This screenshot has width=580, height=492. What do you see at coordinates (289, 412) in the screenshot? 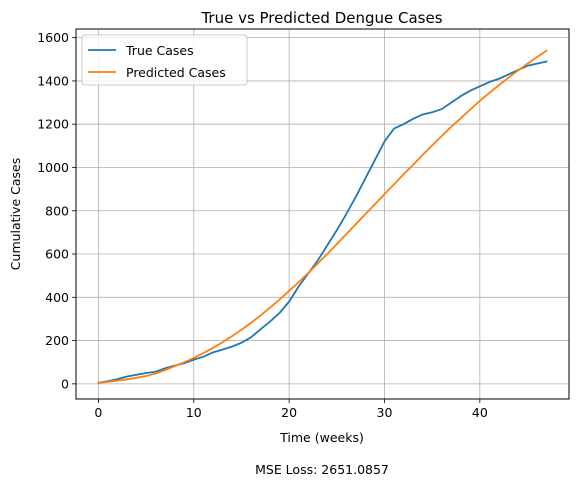
I see `x-tick-label: 20` at bounding box center [289, 412].